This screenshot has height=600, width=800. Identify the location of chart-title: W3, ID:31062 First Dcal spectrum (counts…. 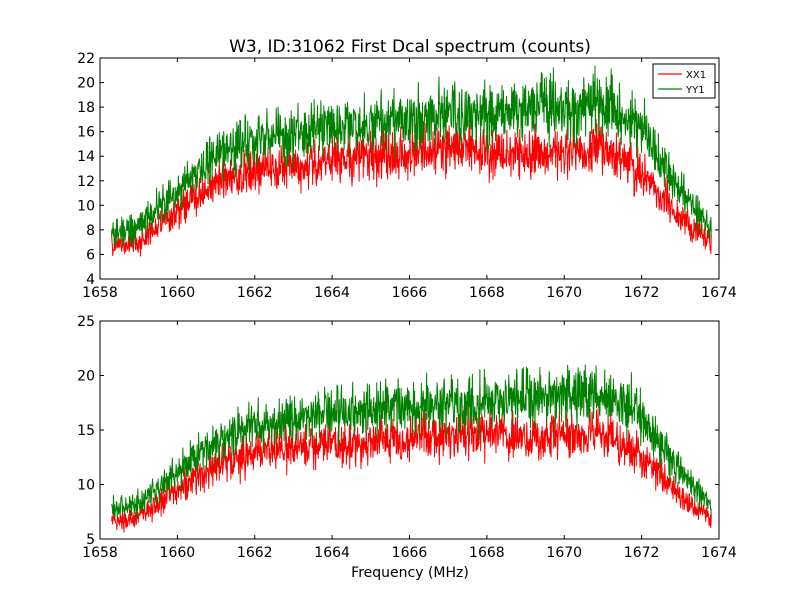
(410, 47).